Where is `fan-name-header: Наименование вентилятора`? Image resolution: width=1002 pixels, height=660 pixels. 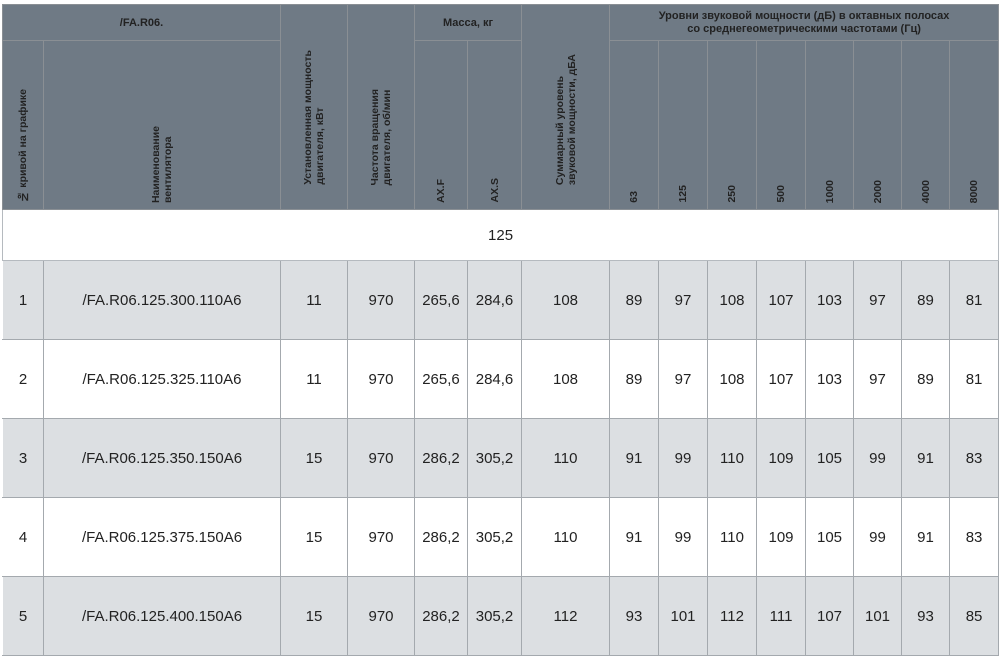
fan-name-header: Наименование вентилятора is located at coordinates (162, 125).